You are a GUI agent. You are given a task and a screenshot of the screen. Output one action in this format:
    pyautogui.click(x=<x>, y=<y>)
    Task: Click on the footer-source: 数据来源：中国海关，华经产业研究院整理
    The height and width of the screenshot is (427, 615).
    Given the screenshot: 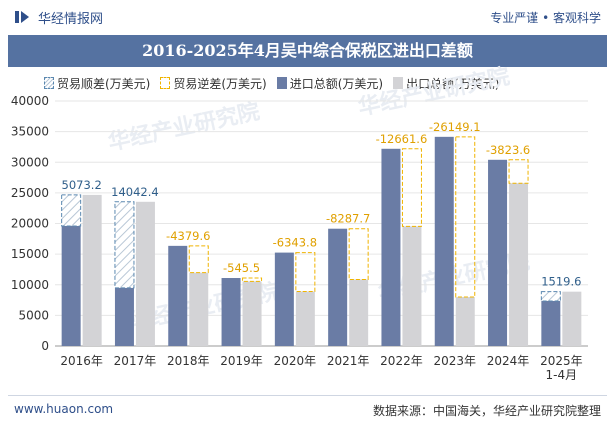 What is the action you would take?
    pyautogui.click(x=486, y=411)
    